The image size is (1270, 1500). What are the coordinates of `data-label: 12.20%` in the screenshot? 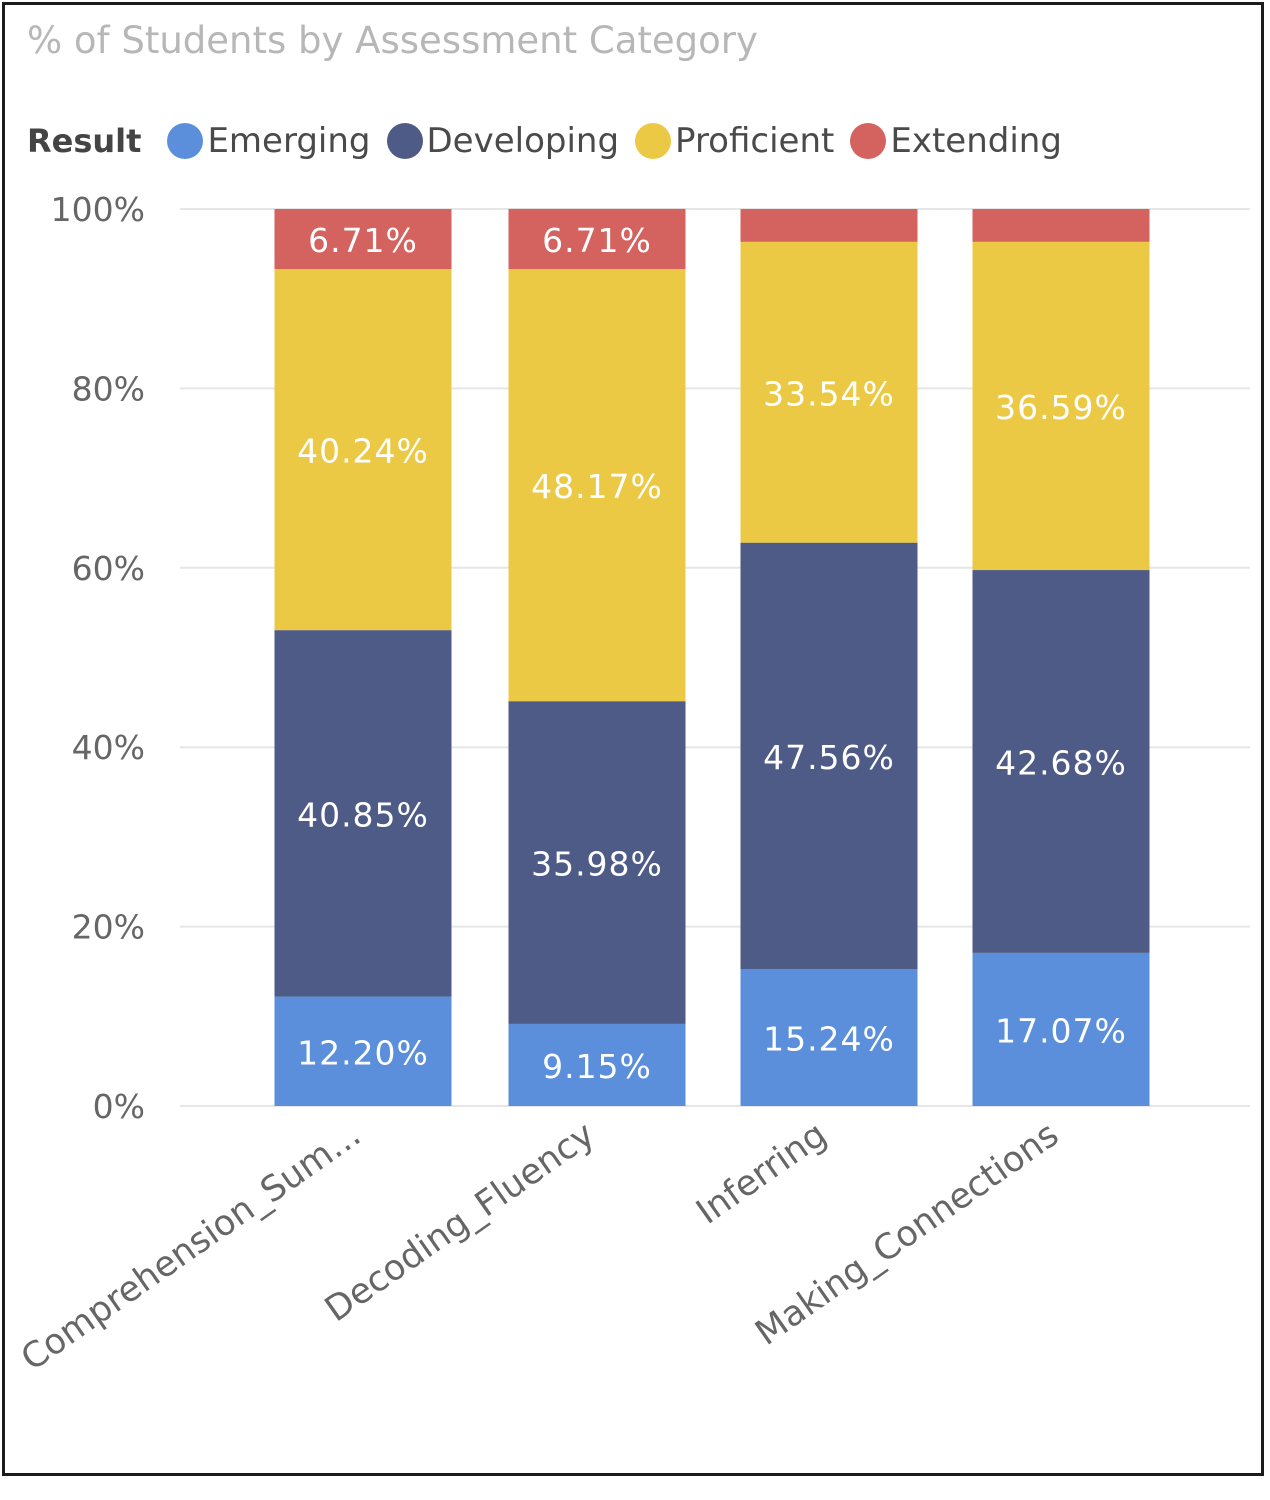 It's located at (363, 1052).